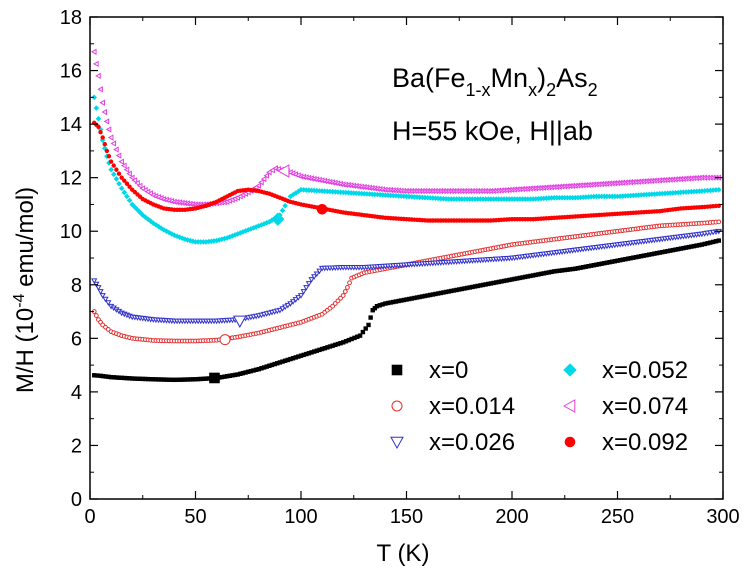 This screenshot has height=572, width=747. I want to click on legend-entry-x=0.052: x=0.052, so click(625, 370).